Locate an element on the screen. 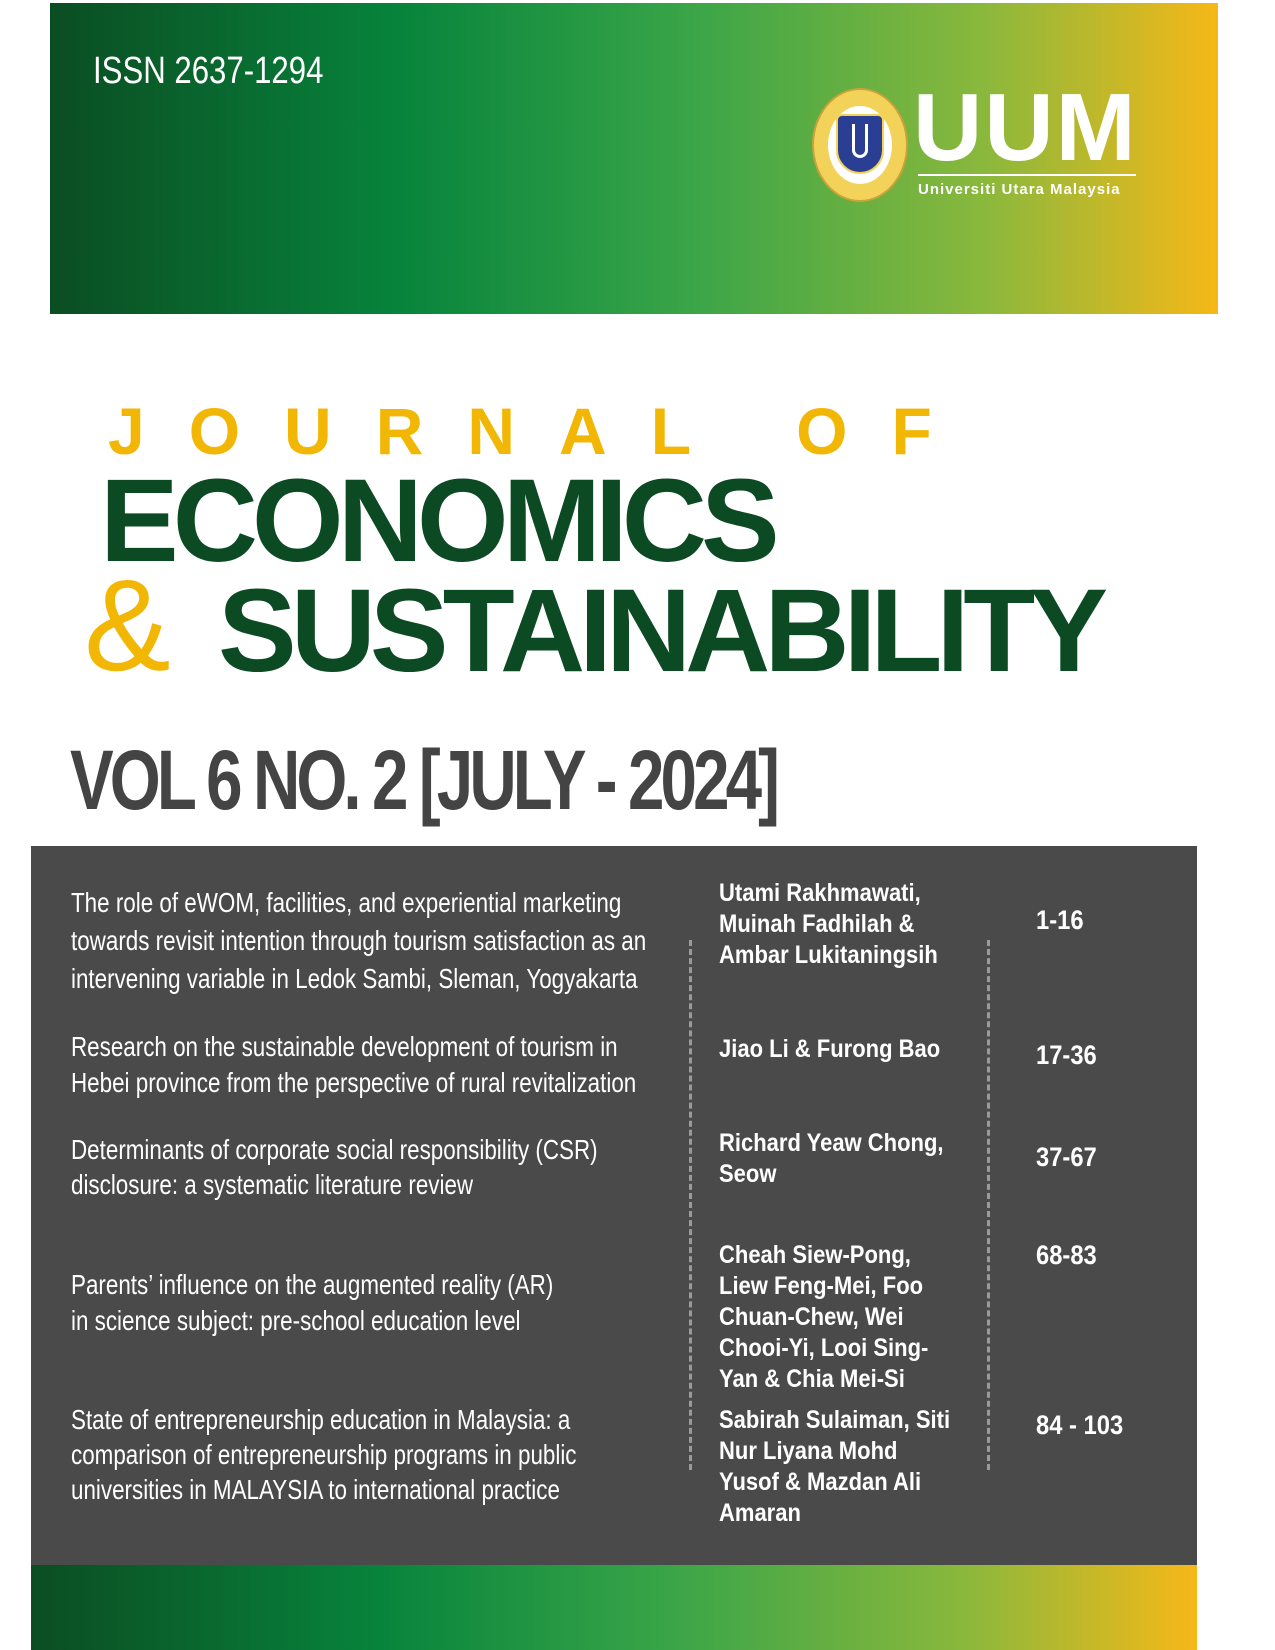  article-authors-line: Yan & Chia Mei-Si is located at coordinates (812, 1379).